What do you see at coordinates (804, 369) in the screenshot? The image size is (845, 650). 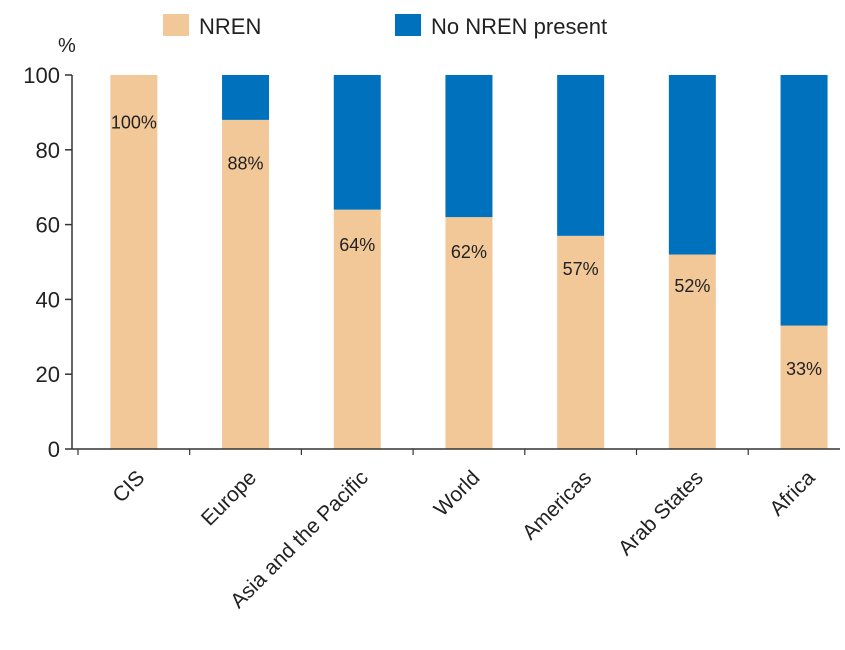 I see `data-label-6: 33%` at bounding box center [804, 369].